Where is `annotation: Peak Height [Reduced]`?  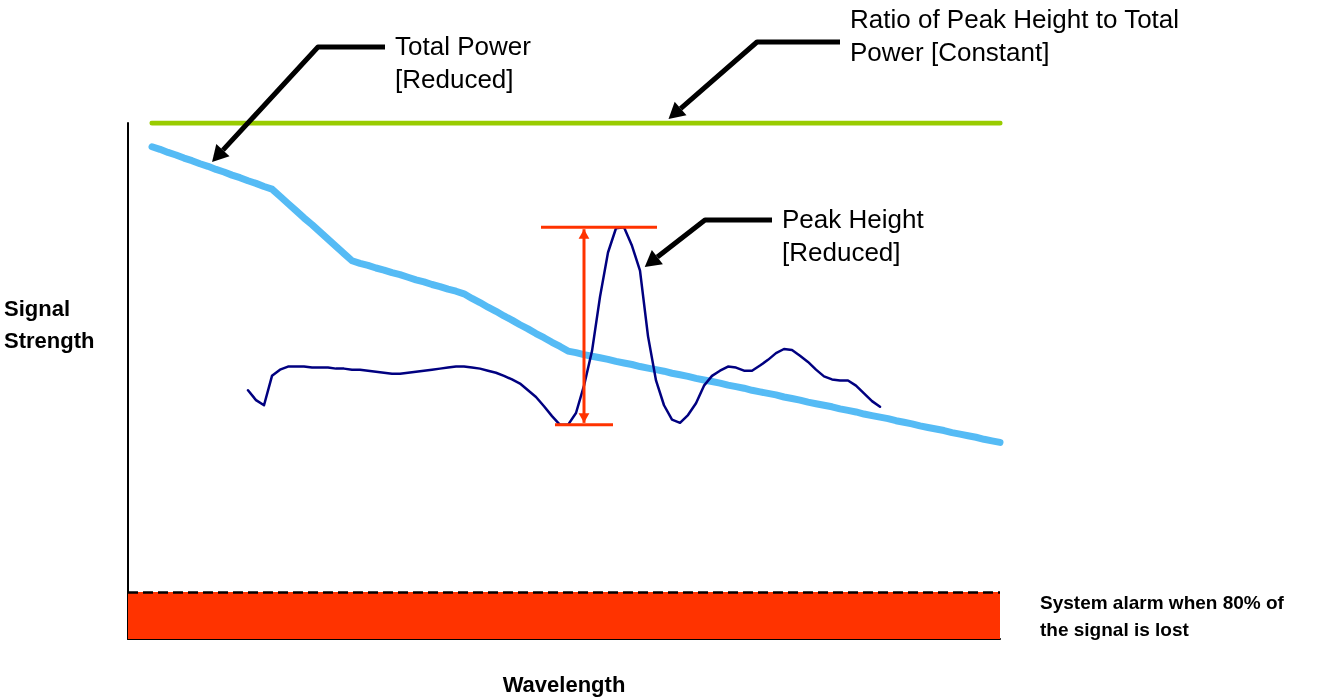
annotation: Peak Height [Reduced] is located at coordinates (853, 236).